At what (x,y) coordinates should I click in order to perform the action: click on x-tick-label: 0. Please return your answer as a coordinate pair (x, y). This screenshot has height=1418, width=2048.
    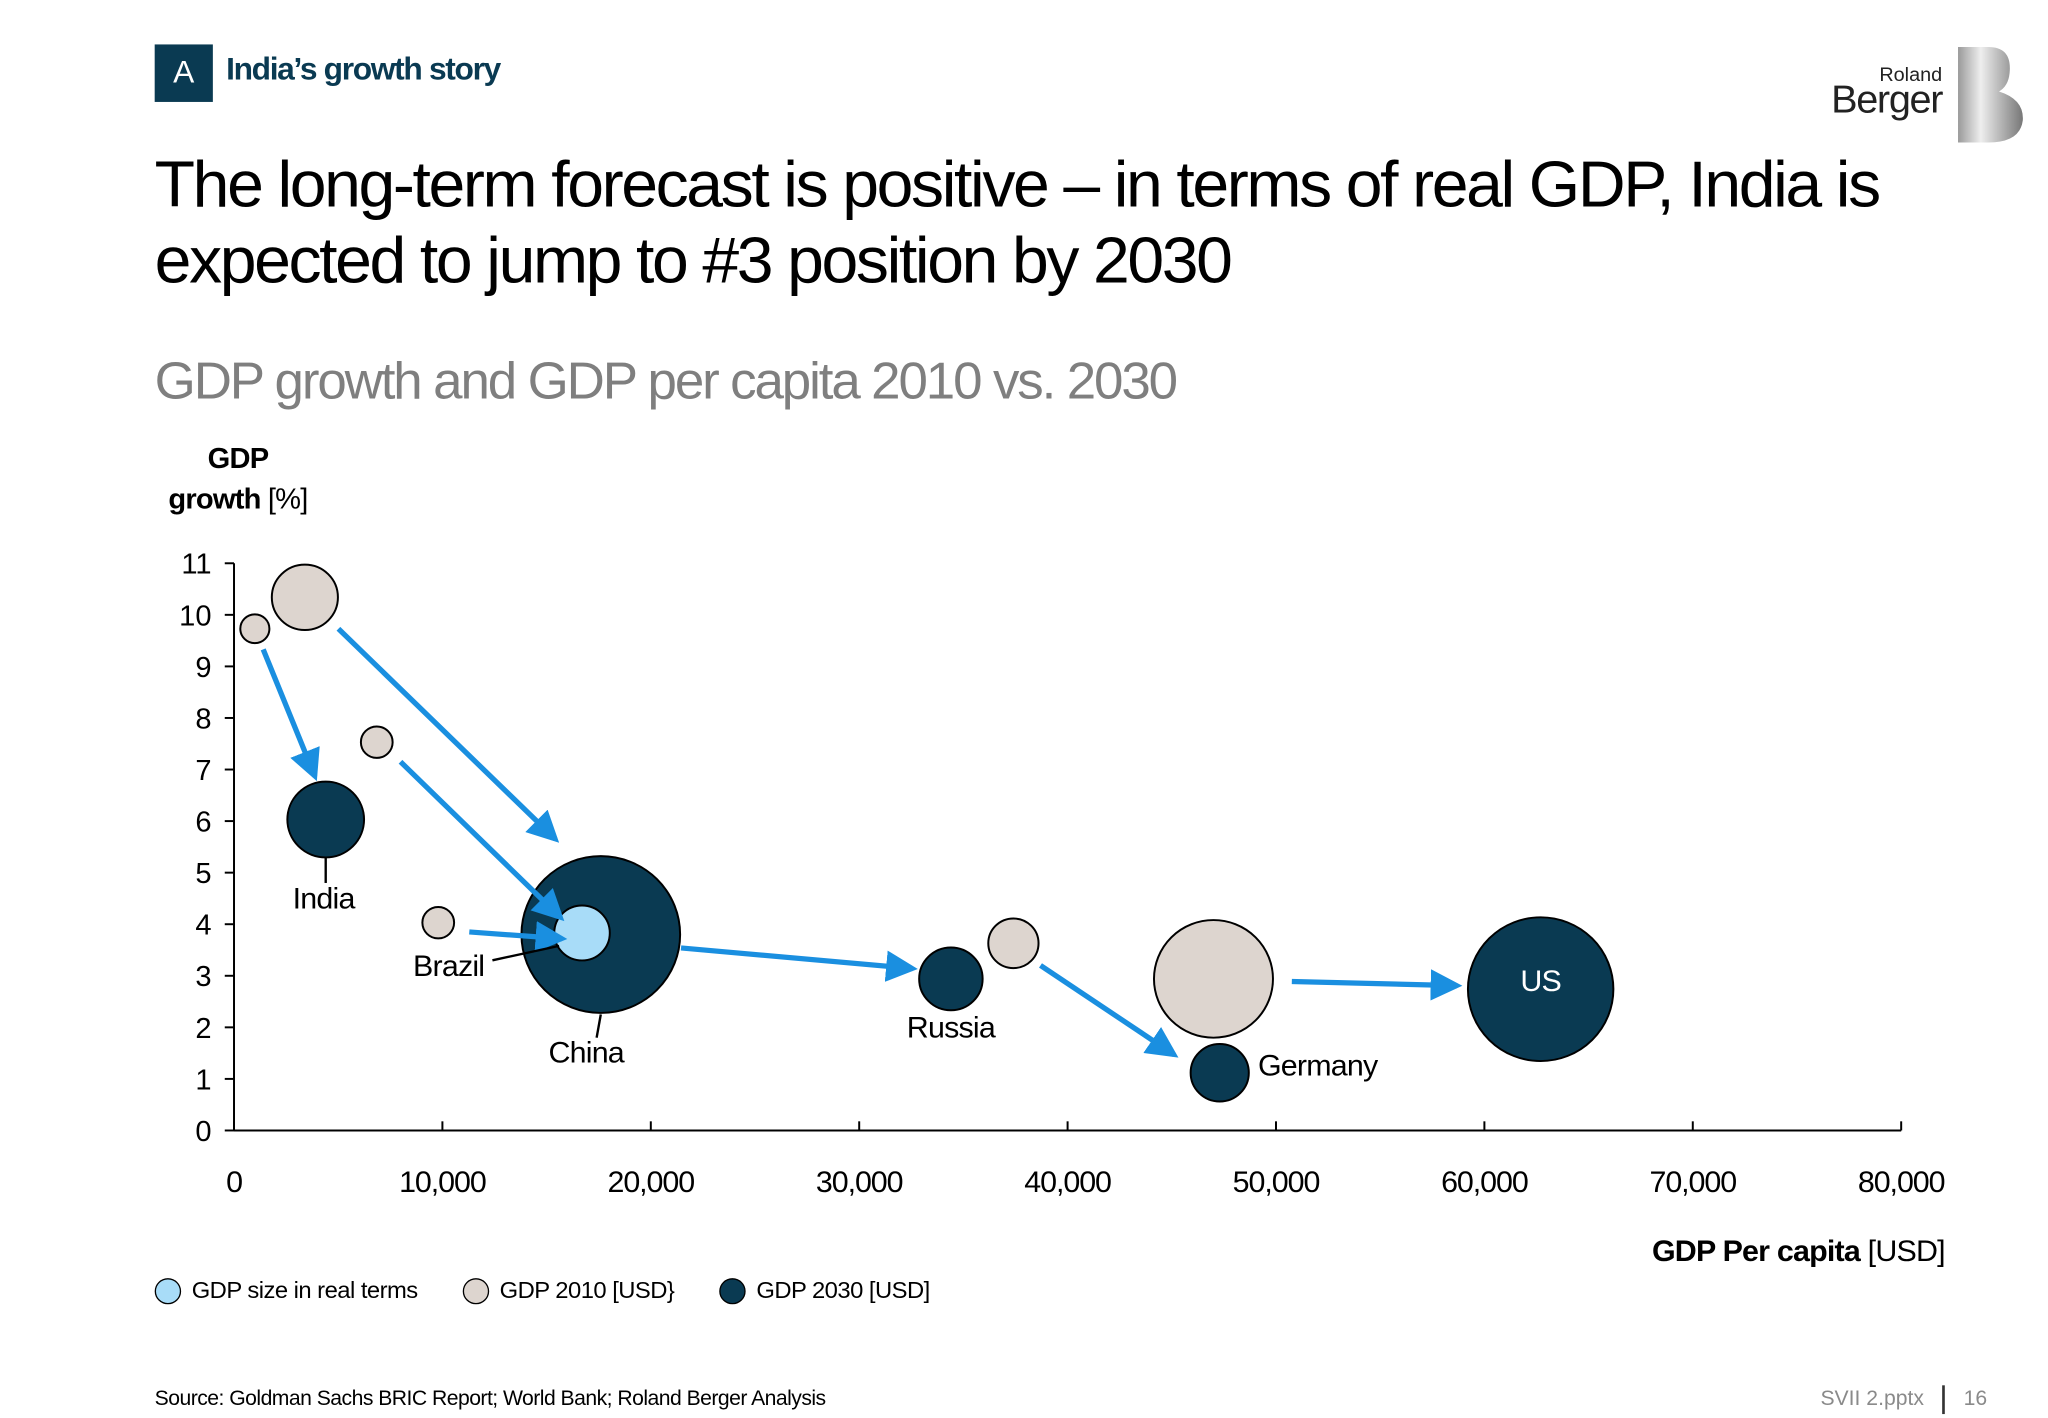
    Looking at the image, I should click on (234, 1182).